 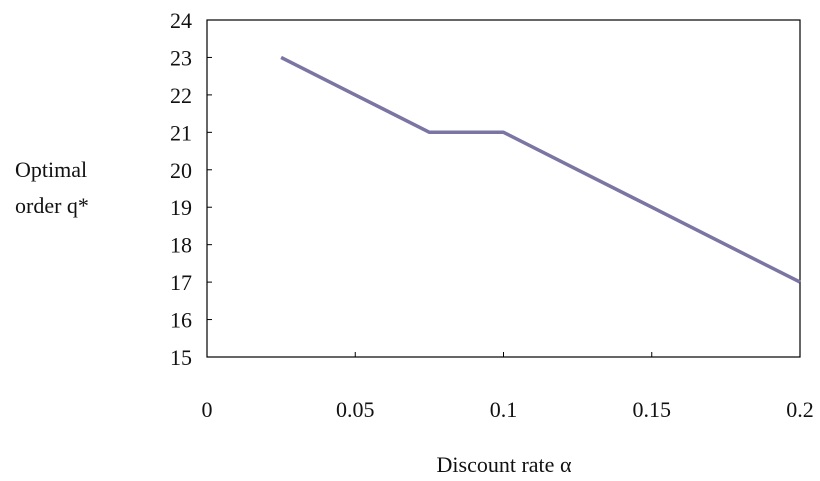 I want to click on y-axis-label-line-2: order q*, so click(x=52, y=205).